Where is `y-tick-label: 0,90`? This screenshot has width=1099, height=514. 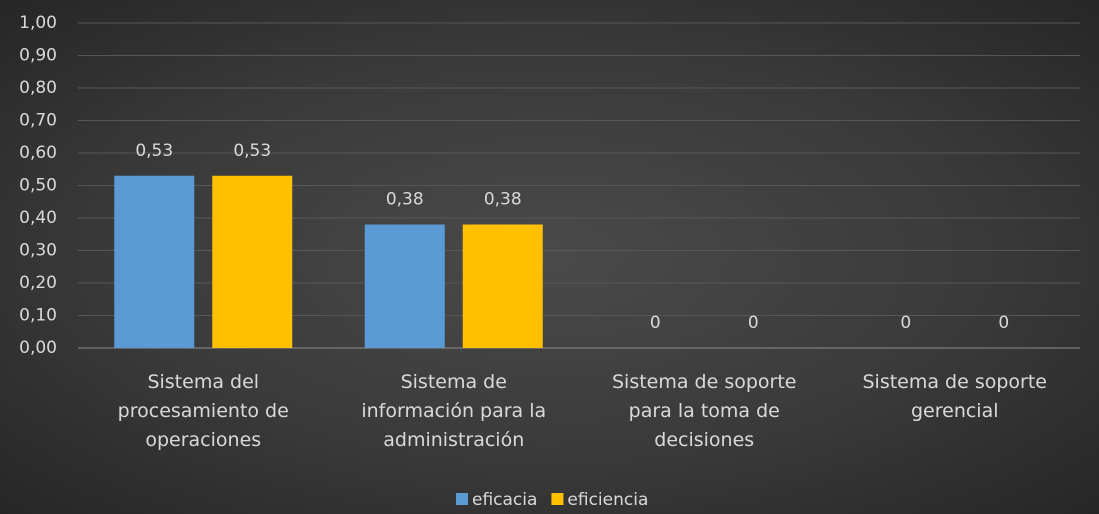
y-tick-label: 0,90 is located at coordinates (38, 56).